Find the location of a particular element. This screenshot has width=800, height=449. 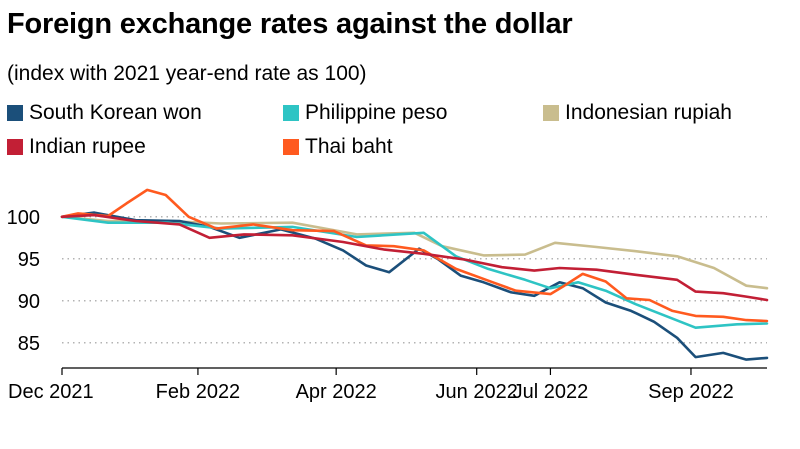

legend-item-thai-baht: Thai baht is located at coordinates (338, 147).